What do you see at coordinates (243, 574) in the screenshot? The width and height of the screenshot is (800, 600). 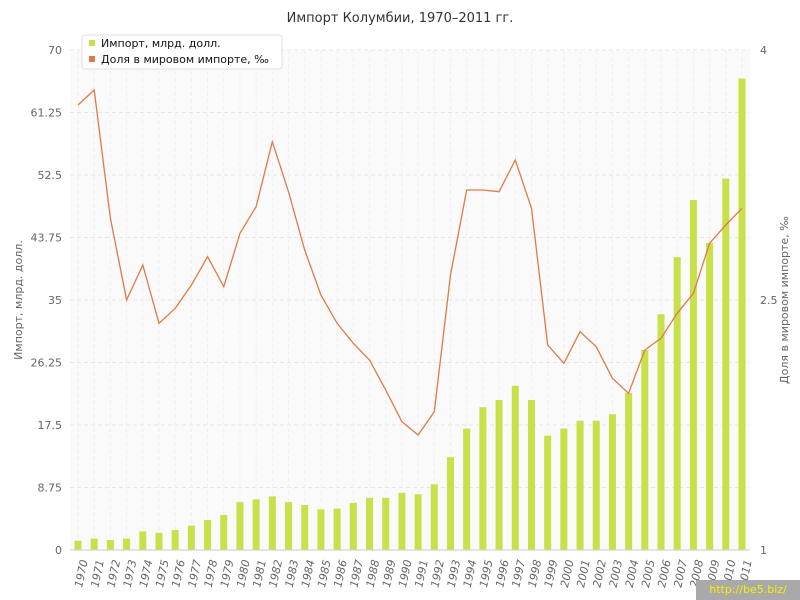 I see `x-tick-label: 1980` at bounding box center [243, 574].